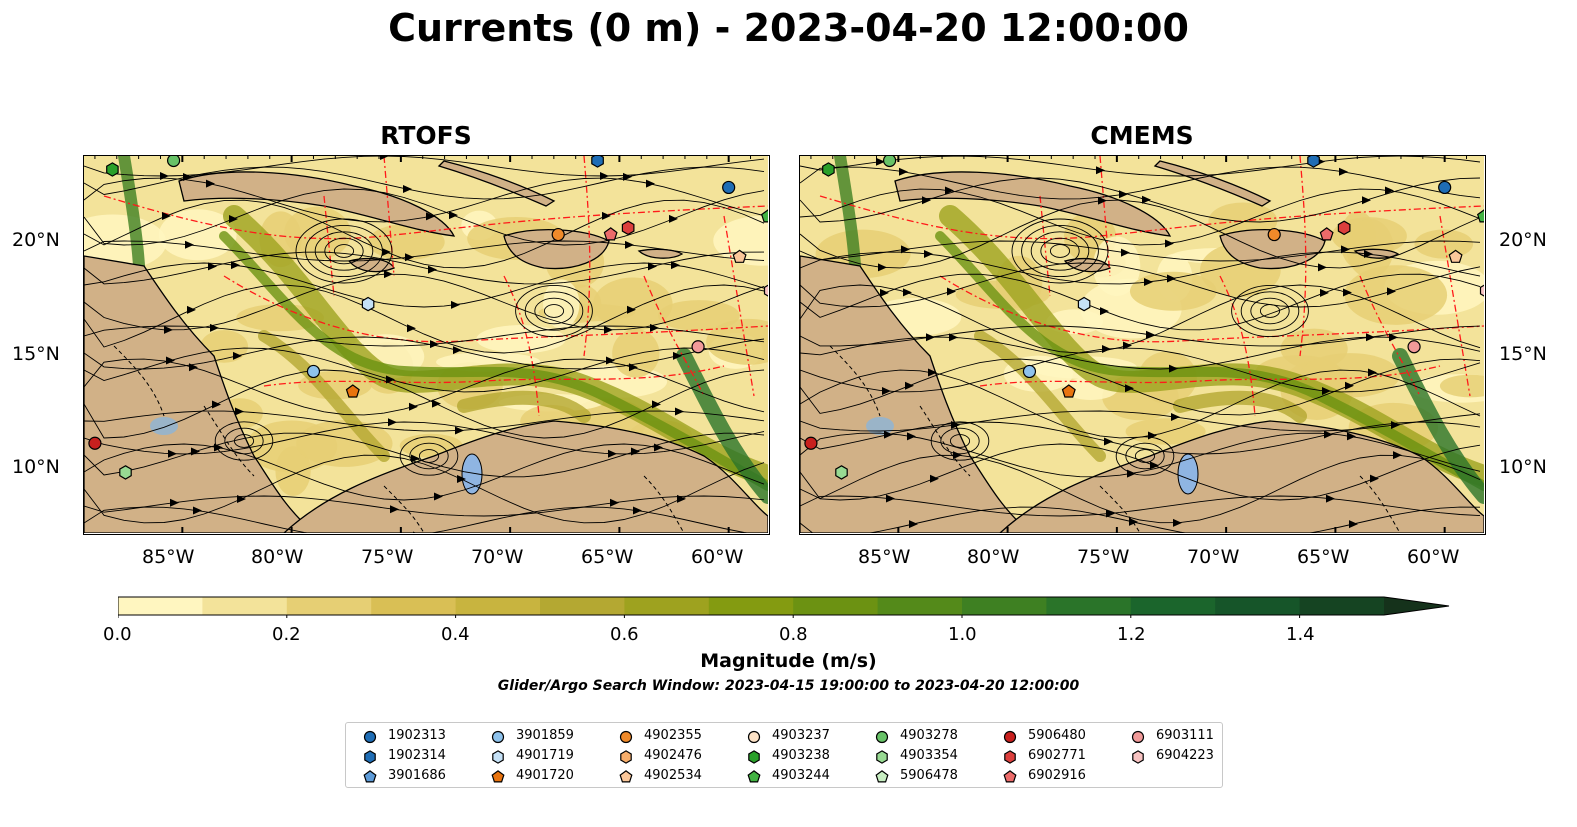 Image resolution: width=1577 pixels, height=827 pixels. What do you see at coordinates (1523, 467) in the screenshot?
I see `lat-tick-right: 10°N` at bounding box center [1523, 467].